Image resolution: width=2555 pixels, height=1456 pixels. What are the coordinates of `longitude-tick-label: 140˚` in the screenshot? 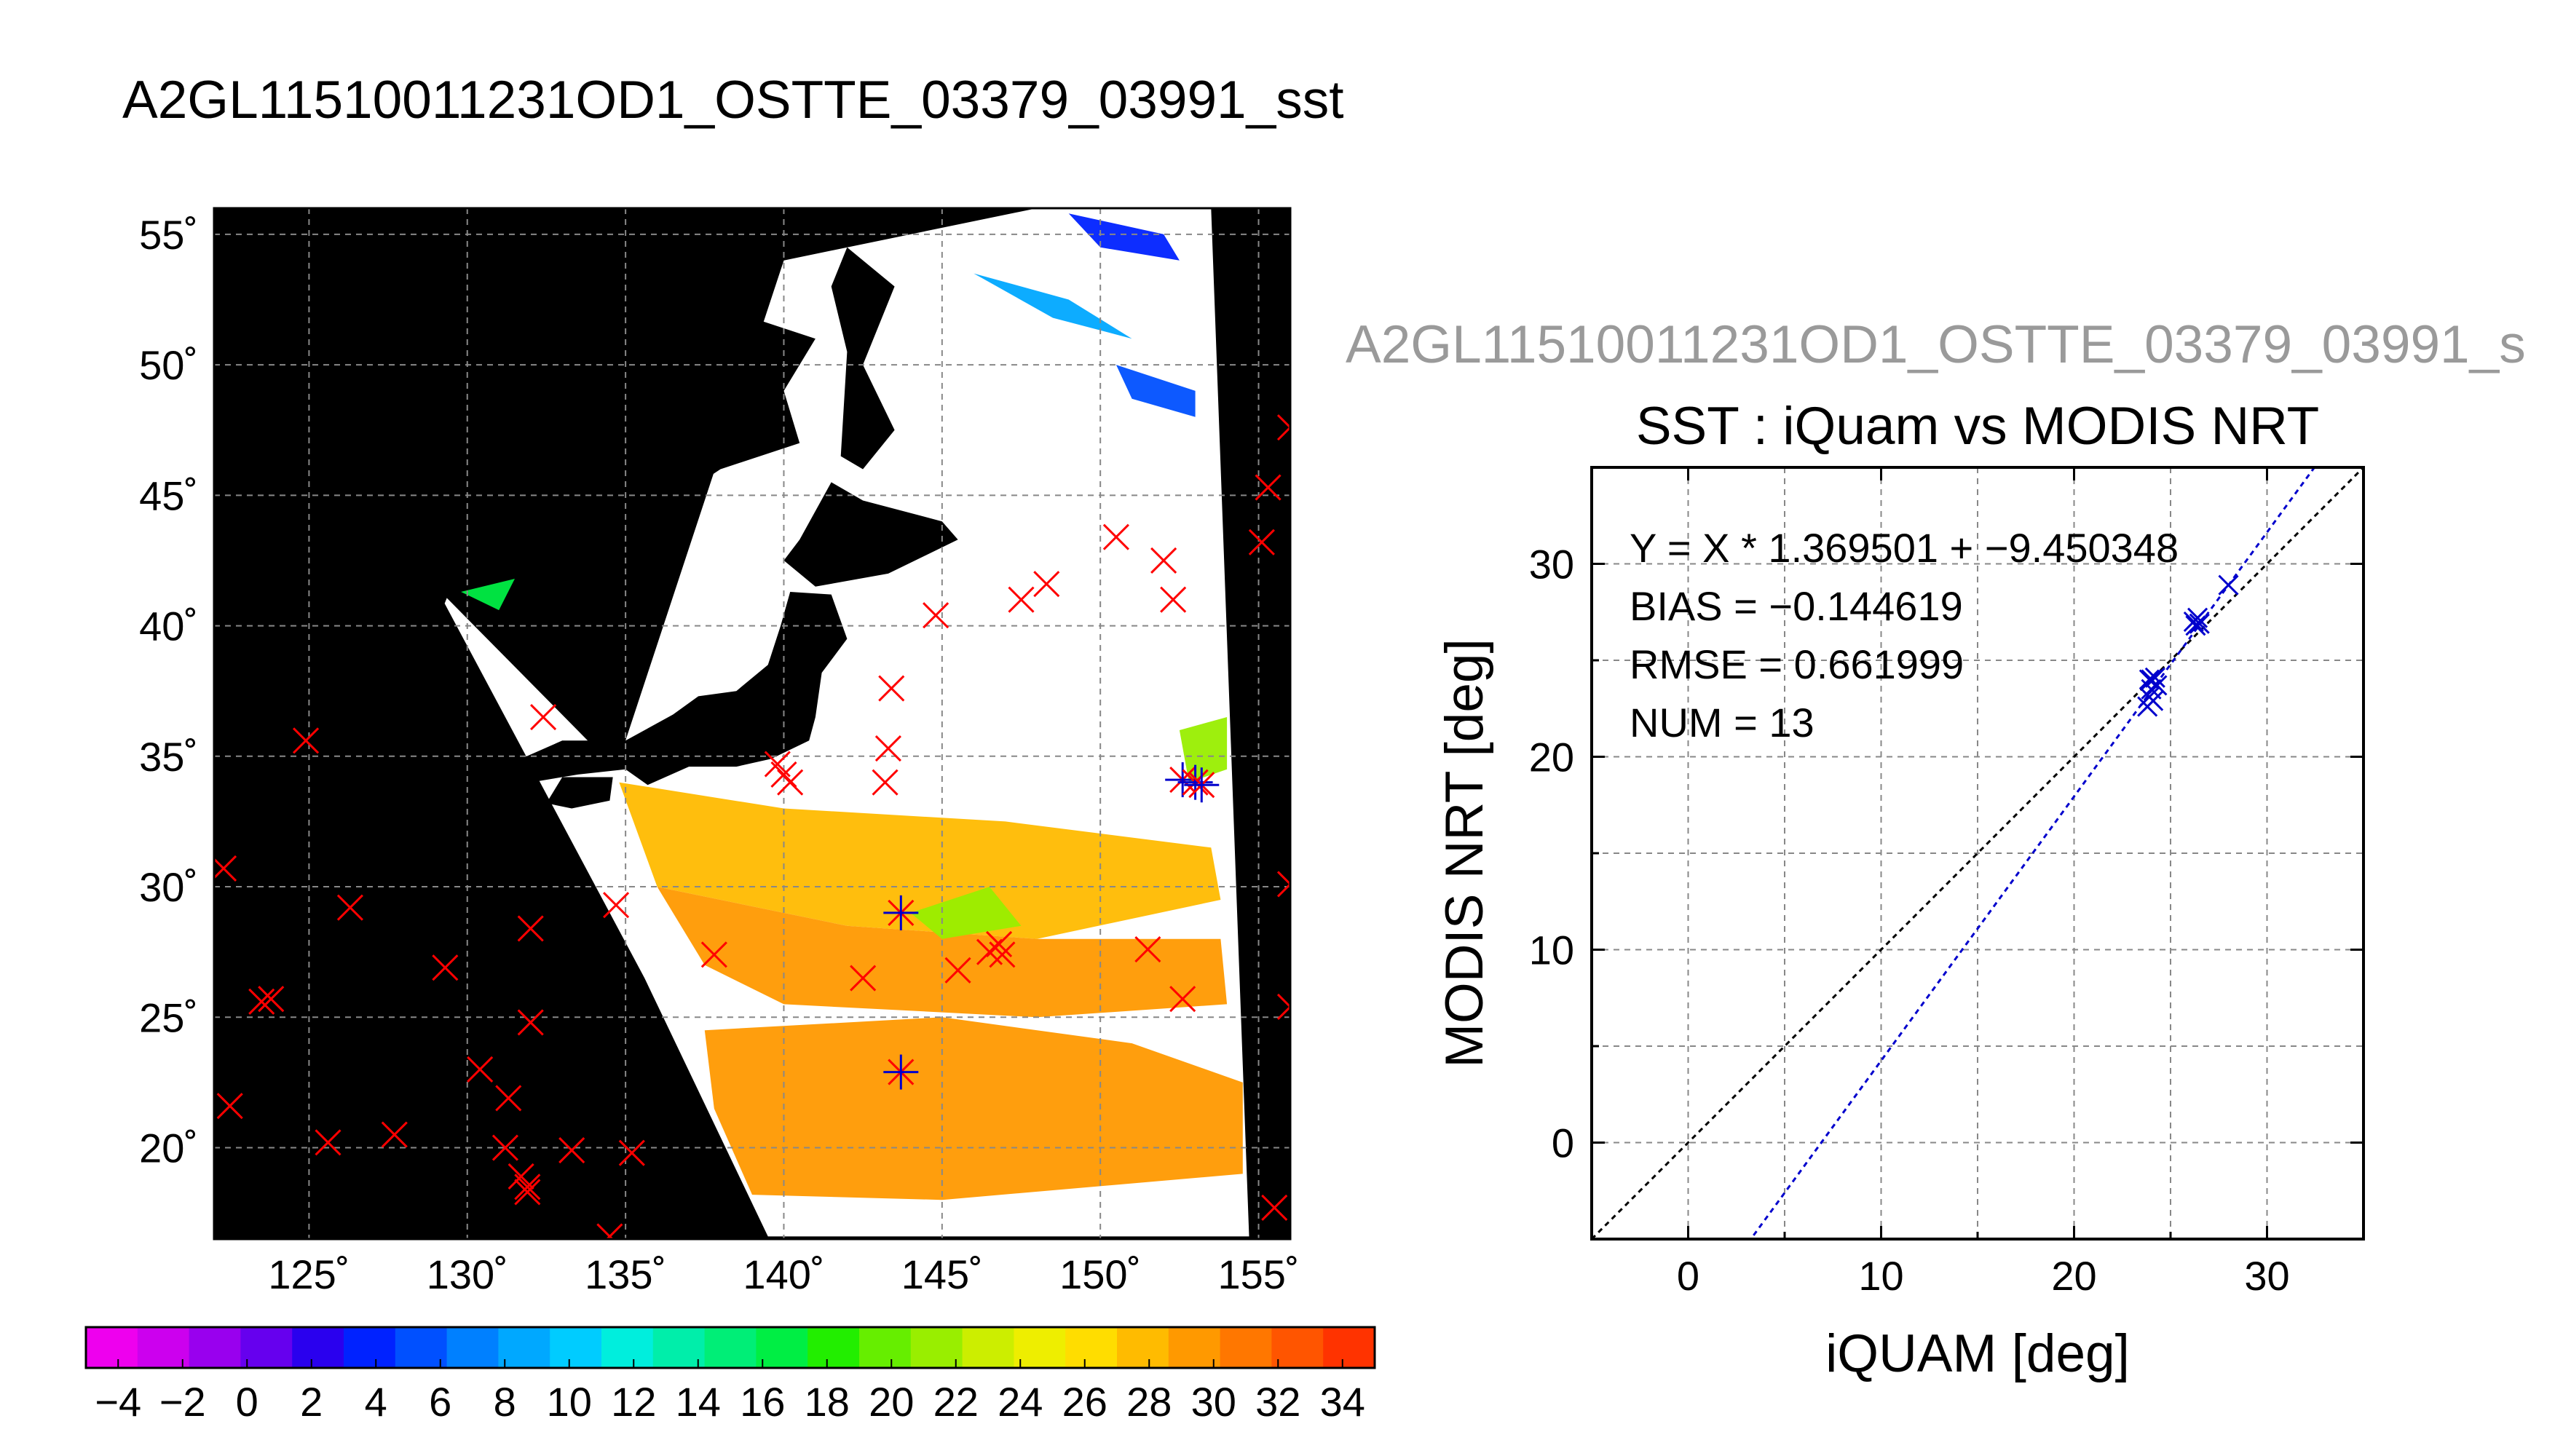 It's located at (783, 1274).